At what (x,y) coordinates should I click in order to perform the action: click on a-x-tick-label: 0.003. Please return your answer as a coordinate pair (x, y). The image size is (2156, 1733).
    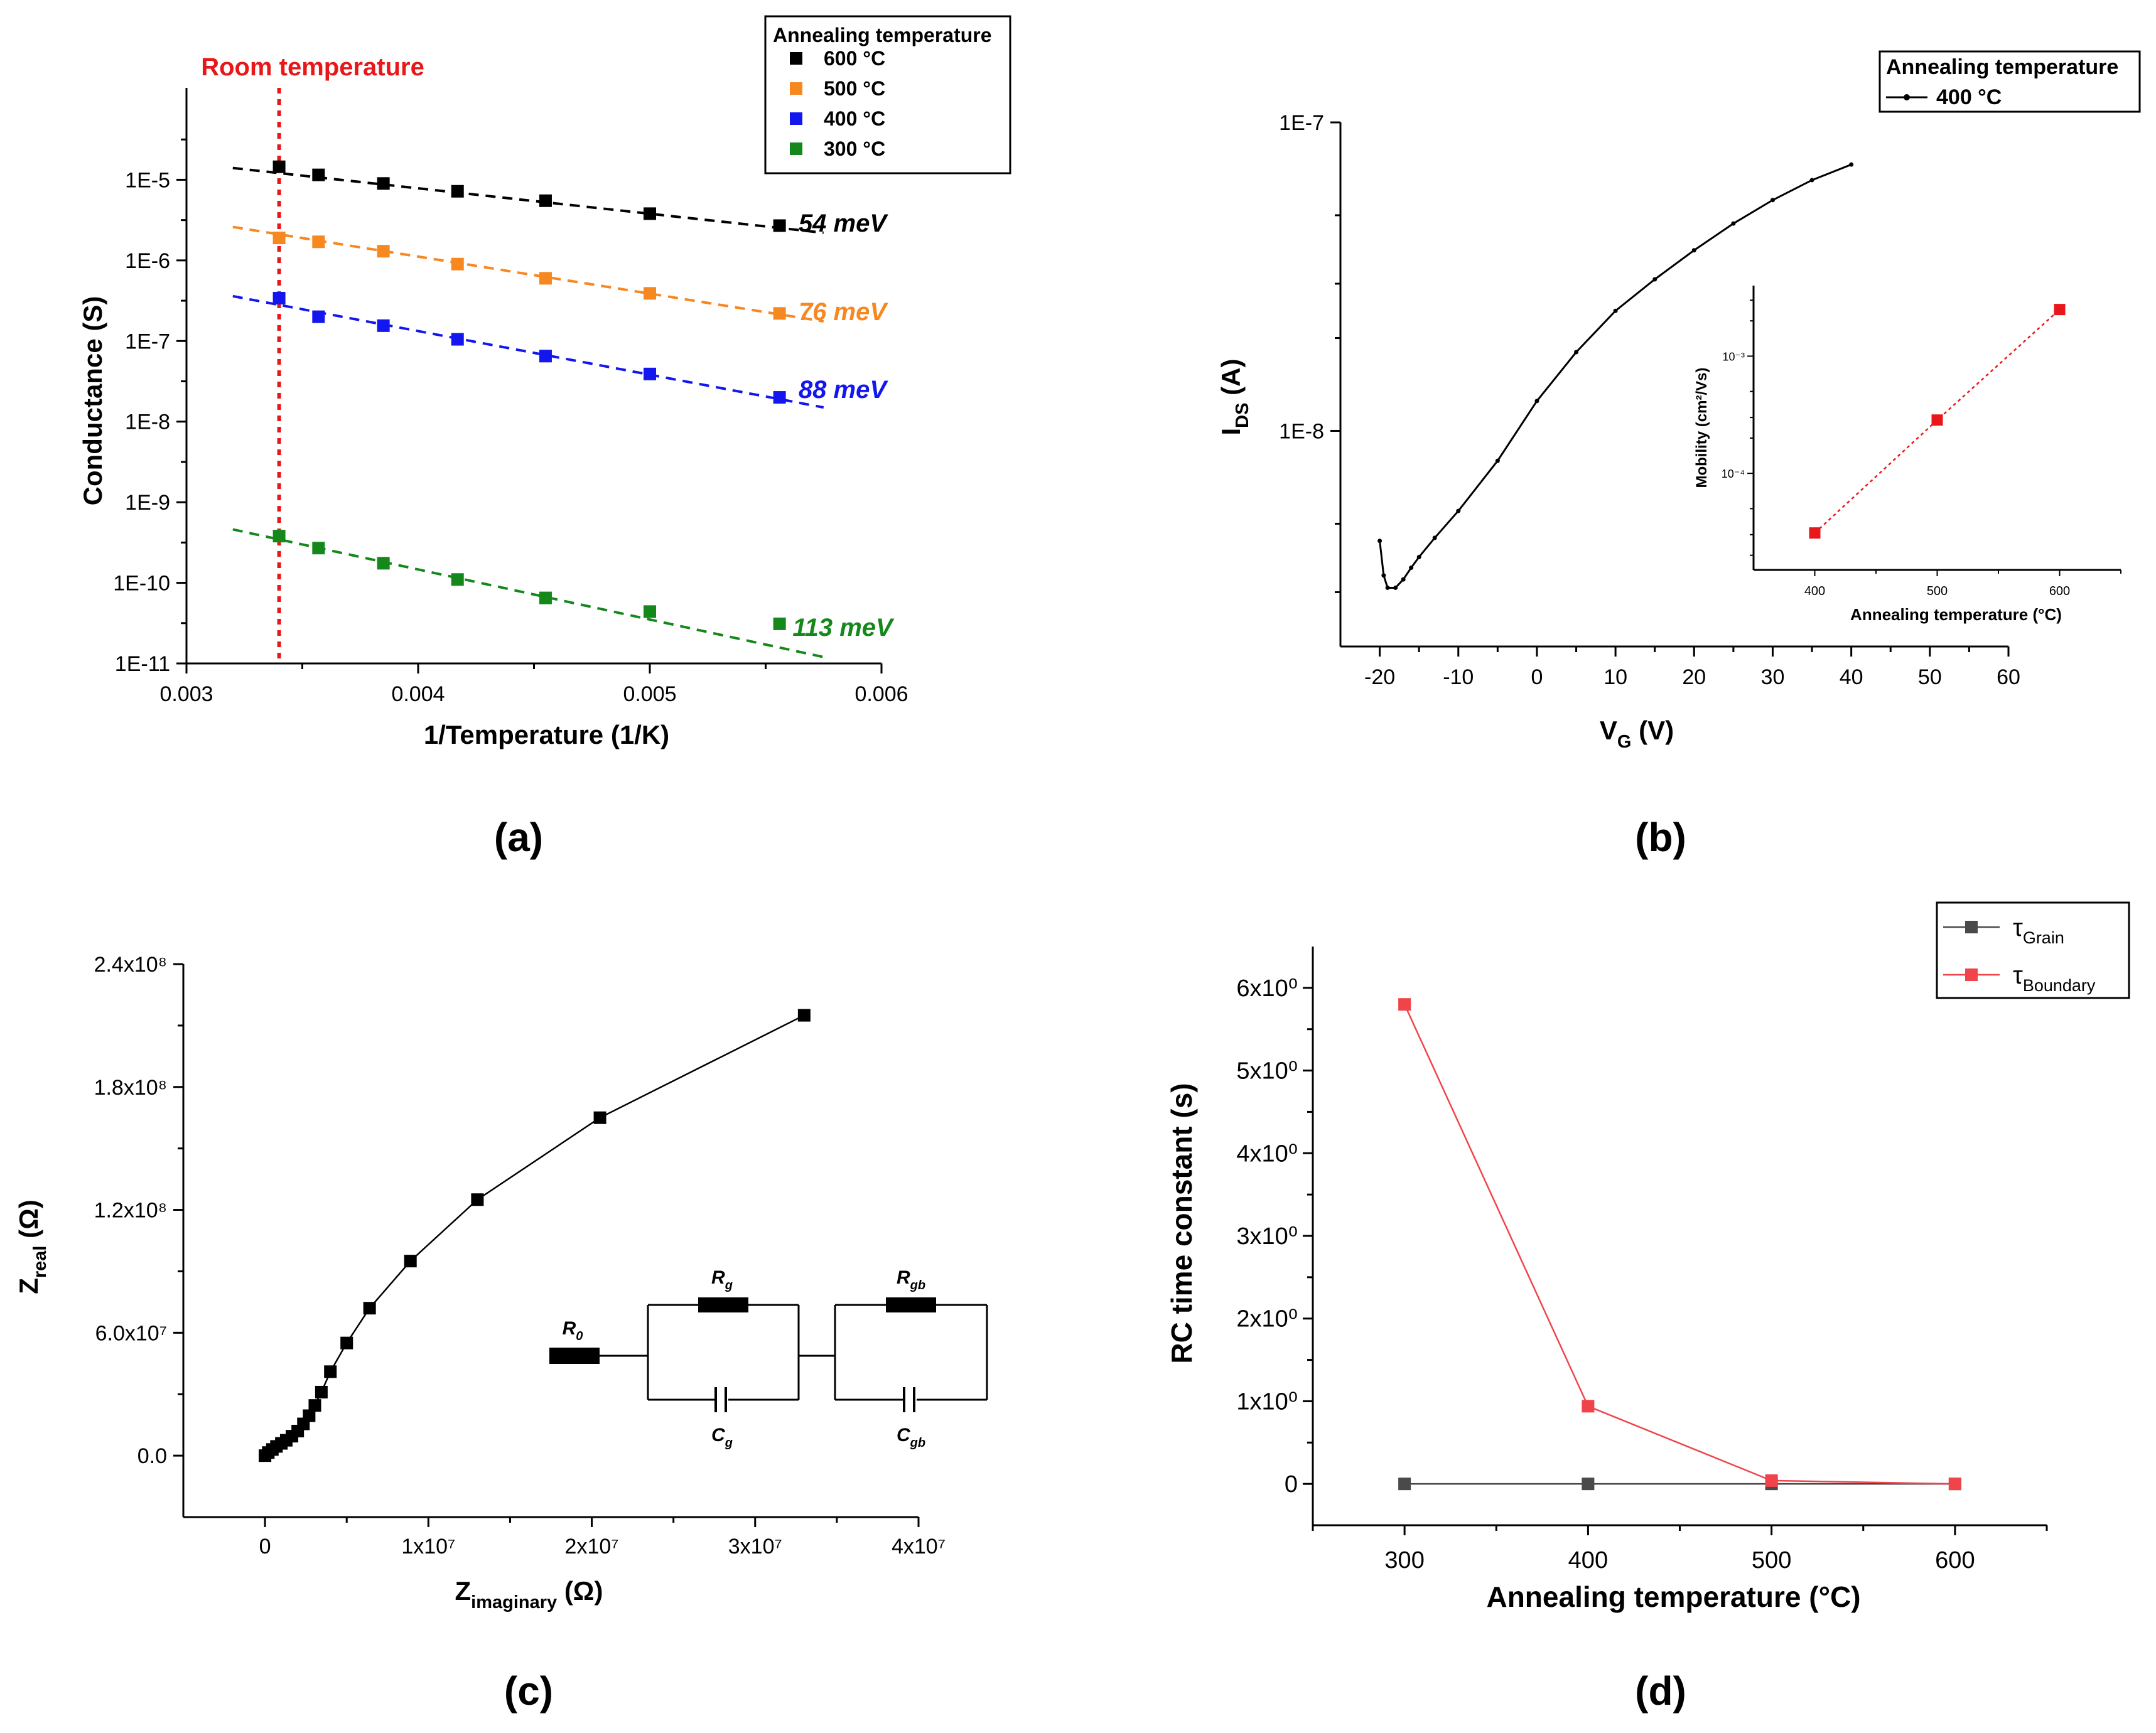
    Looking at the image, I should click on (186, 694).